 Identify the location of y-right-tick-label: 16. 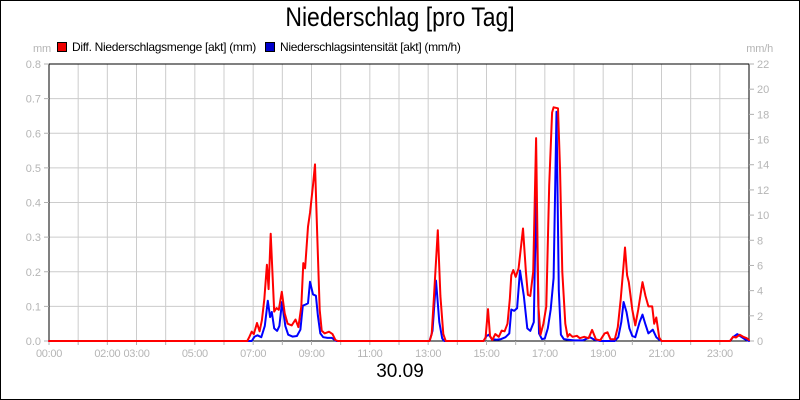
(763, 141).